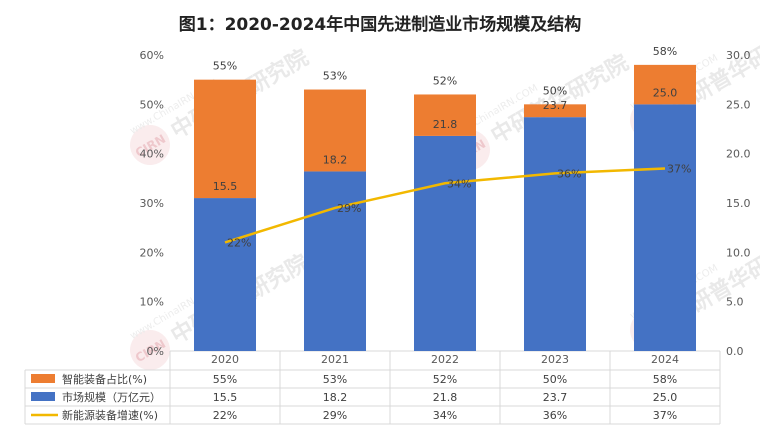 This screenshot has width=760, height=444. I want to click on table-cell: 58%, so click(665, 379).